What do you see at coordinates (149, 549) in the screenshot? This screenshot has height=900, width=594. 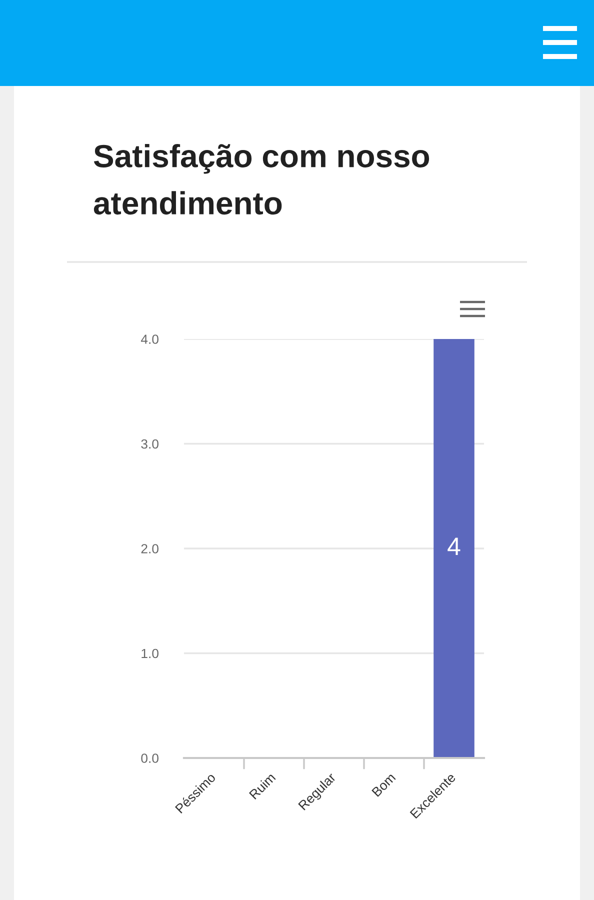 I see `y-tick-label: 2.0` at bounding box center [149, 549].